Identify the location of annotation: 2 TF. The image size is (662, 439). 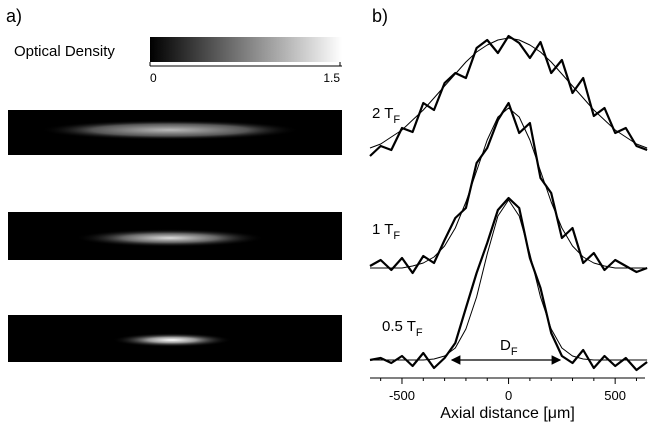
(386, 115).